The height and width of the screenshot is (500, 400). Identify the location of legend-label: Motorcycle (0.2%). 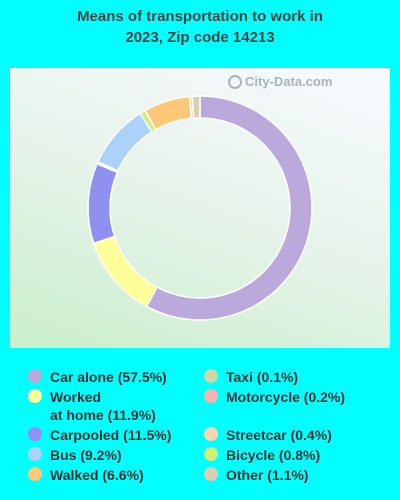
(286, 397).